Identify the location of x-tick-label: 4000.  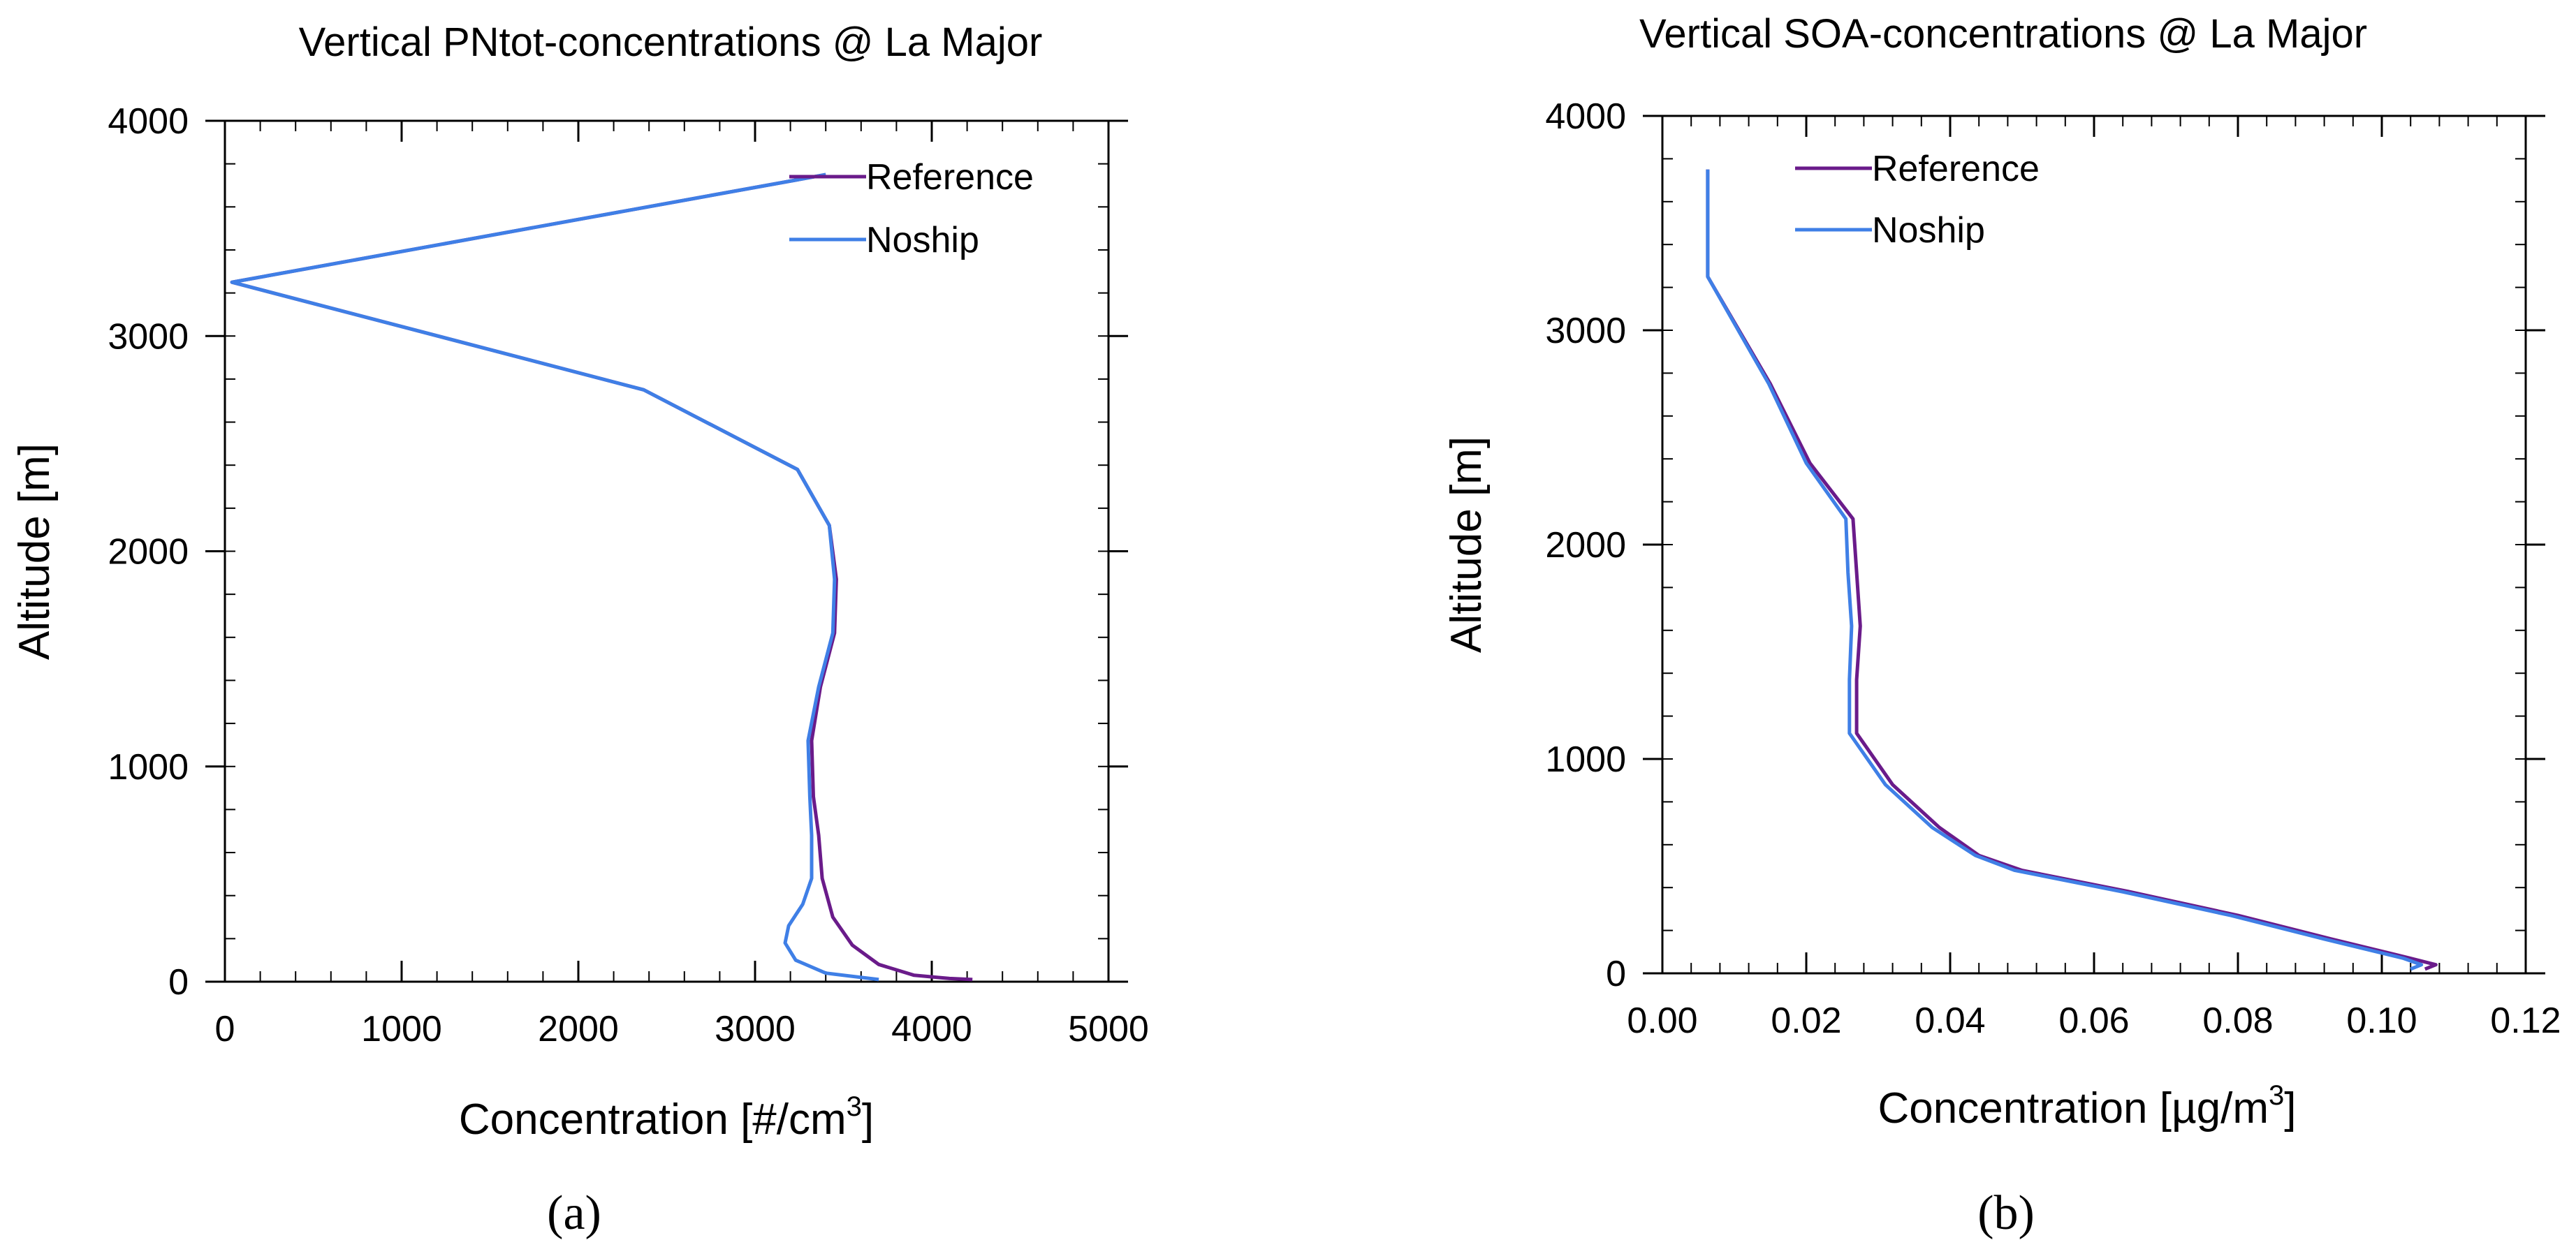
(932, 1029).